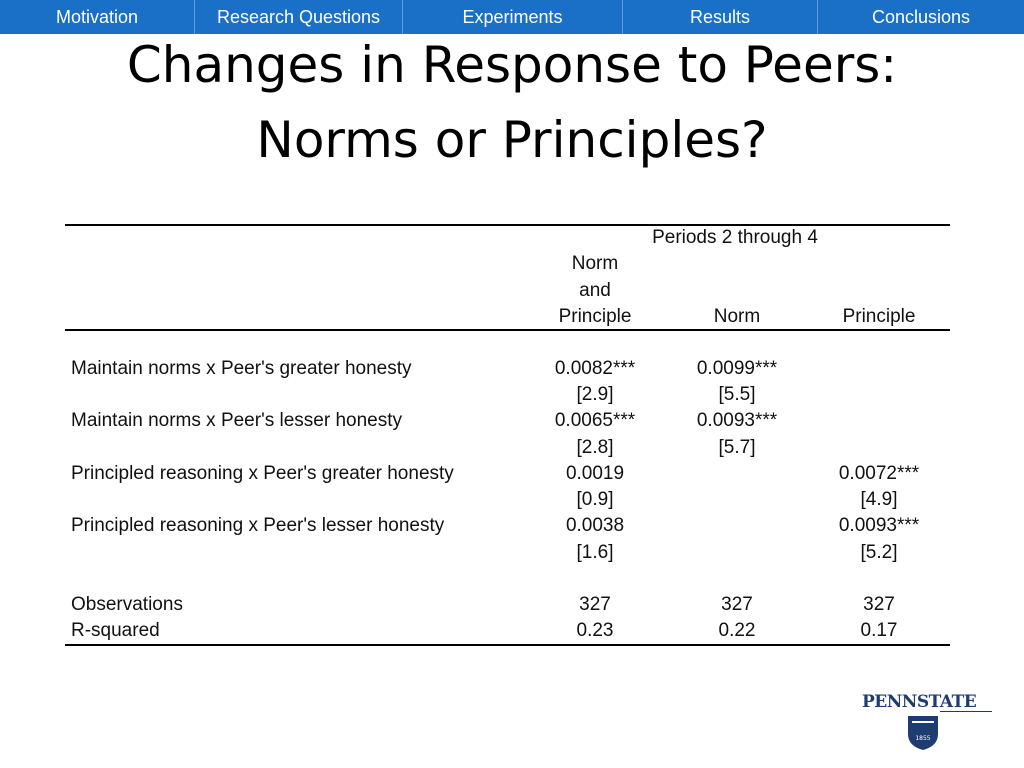  Describe the element at coordinates (879, 316) in the screenshot. I see `col3-header: Principle` at that location.